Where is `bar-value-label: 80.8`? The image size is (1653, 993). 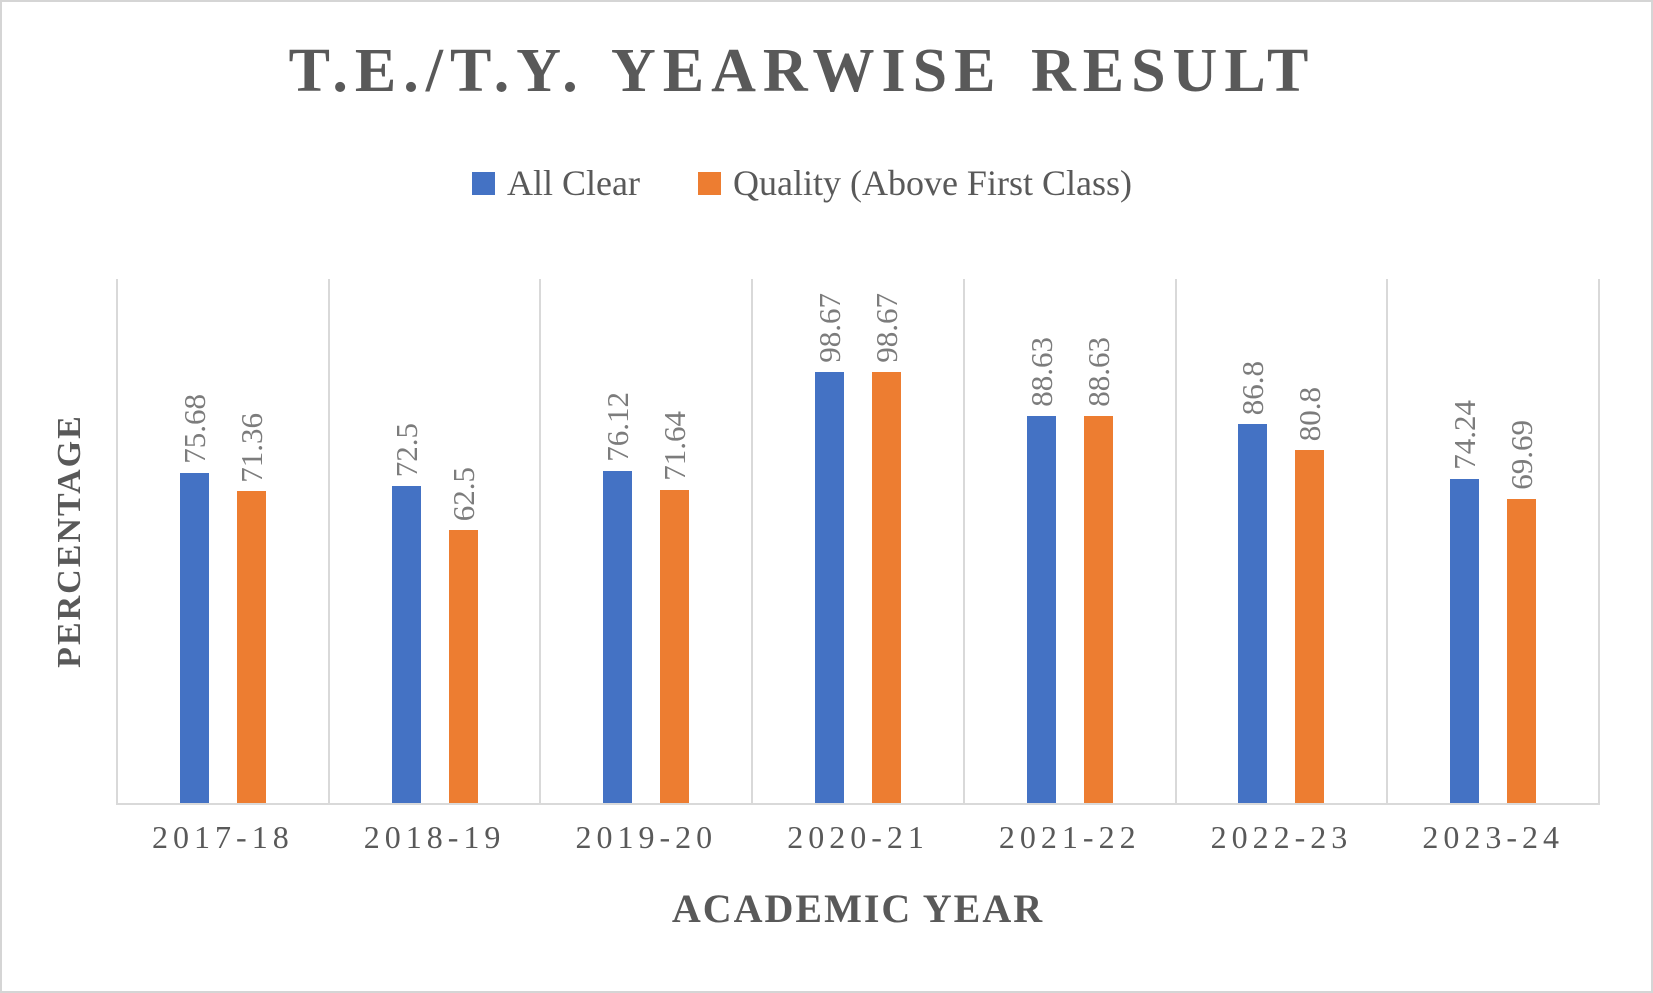 bar-value-label: 80.8 is located at coordinates (1310, 414).